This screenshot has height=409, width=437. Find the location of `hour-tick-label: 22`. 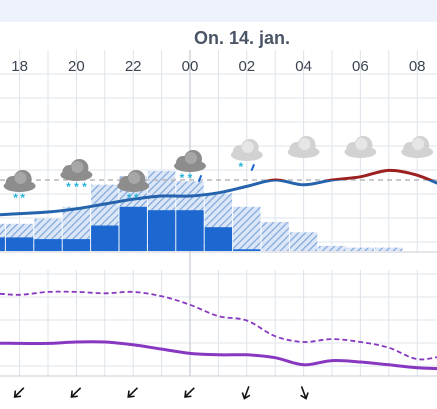

hour-tick-label: 22 is located at coordinates (133, 66).